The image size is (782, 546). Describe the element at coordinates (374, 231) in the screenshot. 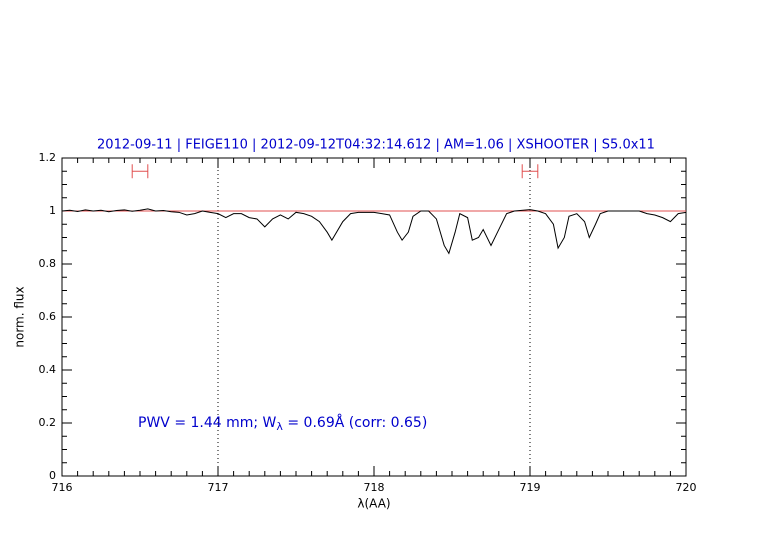

I see `spectrum-line` at that location.